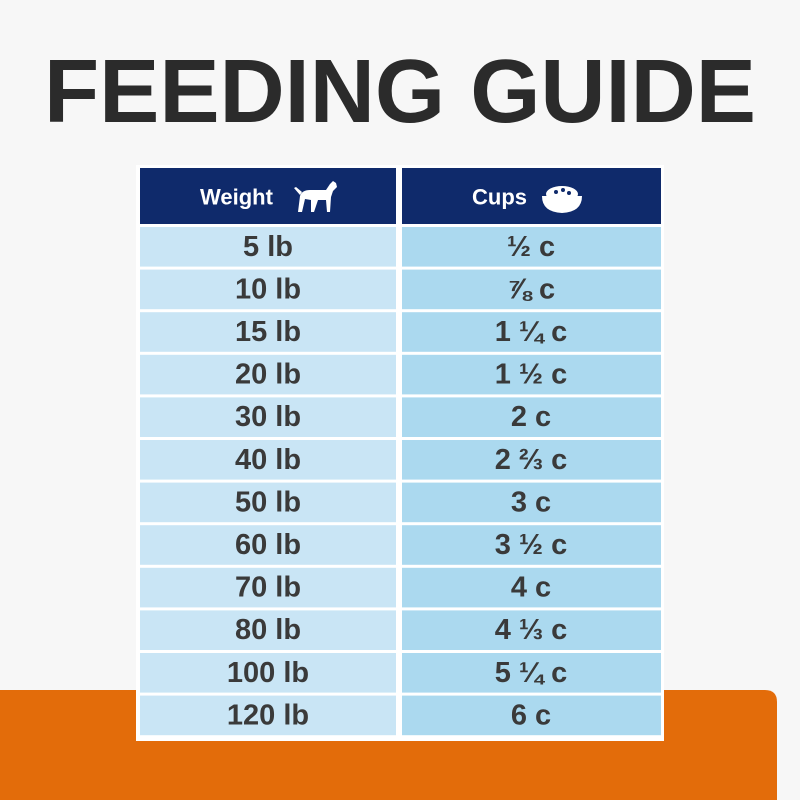 The image size is (800, 800). I want to click on weight-text: 120 lb, so click(268, 715).